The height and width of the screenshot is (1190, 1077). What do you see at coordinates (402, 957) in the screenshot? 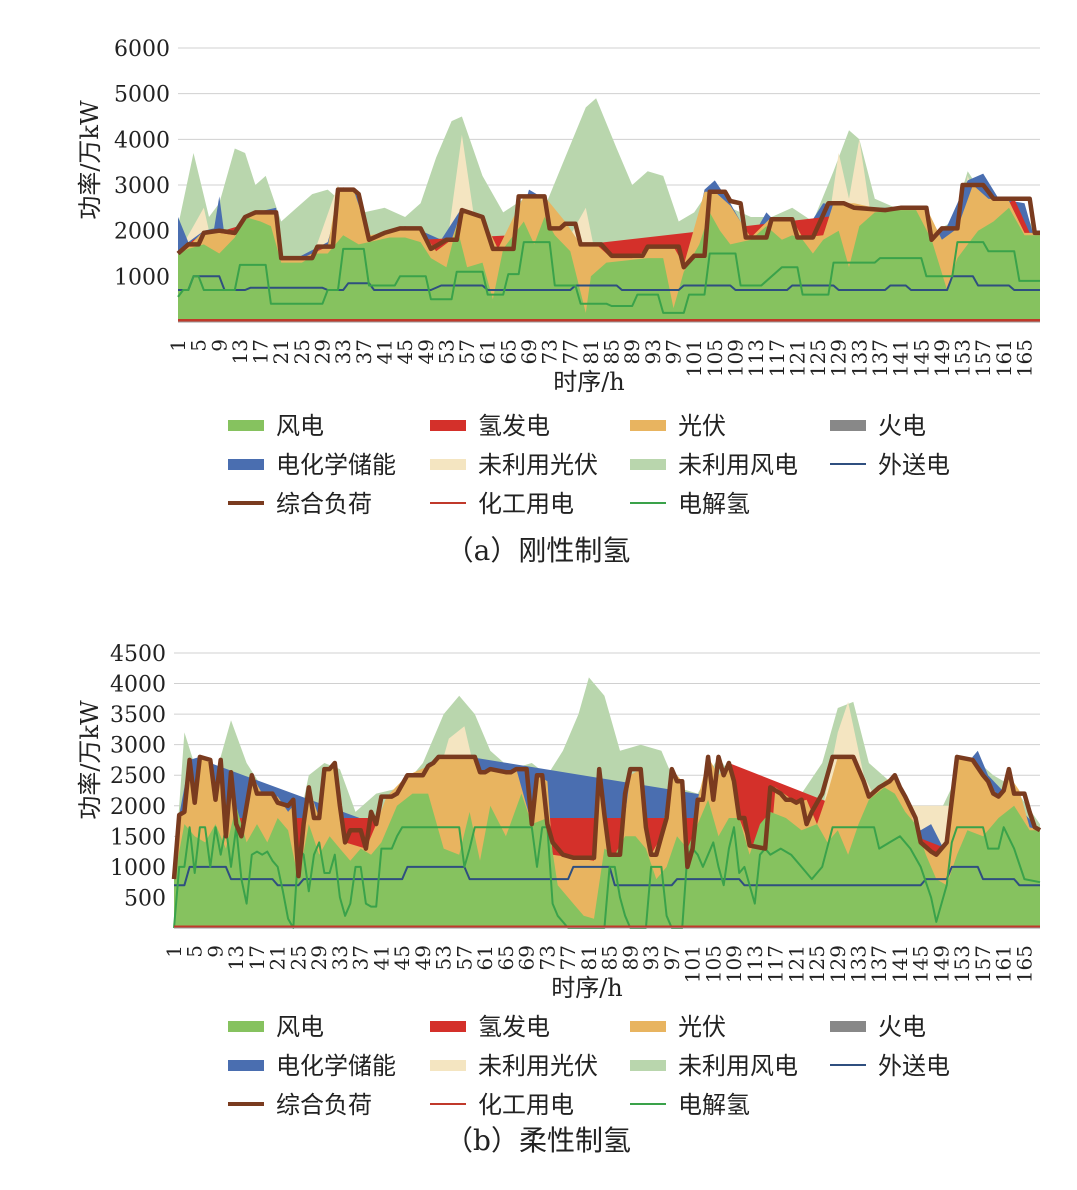
I see `x-tick-label: 45` at bounding box center [402, 957].